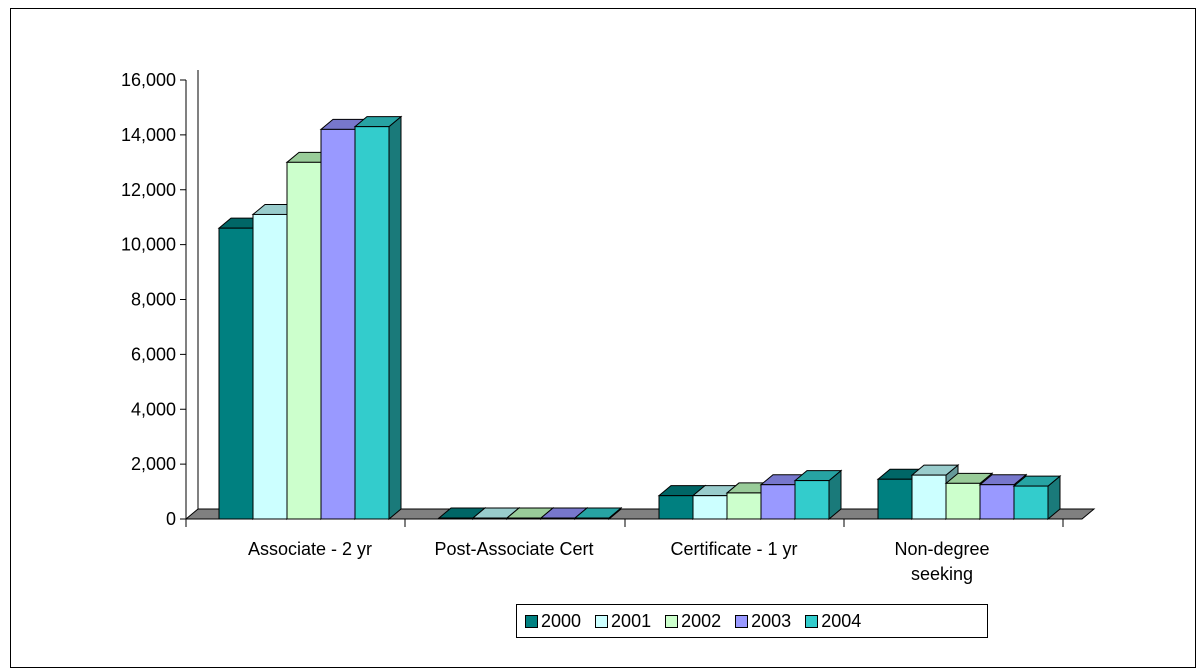  I want to click on legend-item: 2004, so click(833, 621).